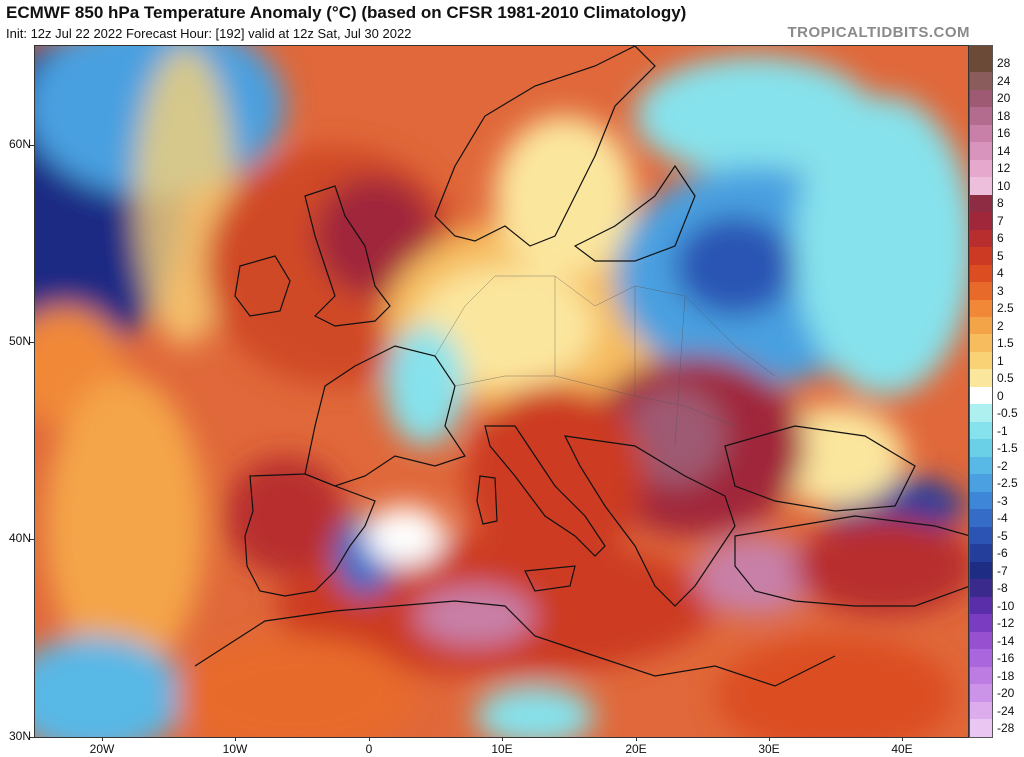 Image resolution: width=1024 pixels, height=757 pixels. I want to click on colorbar-label: -0.5, so click(1007, 413).